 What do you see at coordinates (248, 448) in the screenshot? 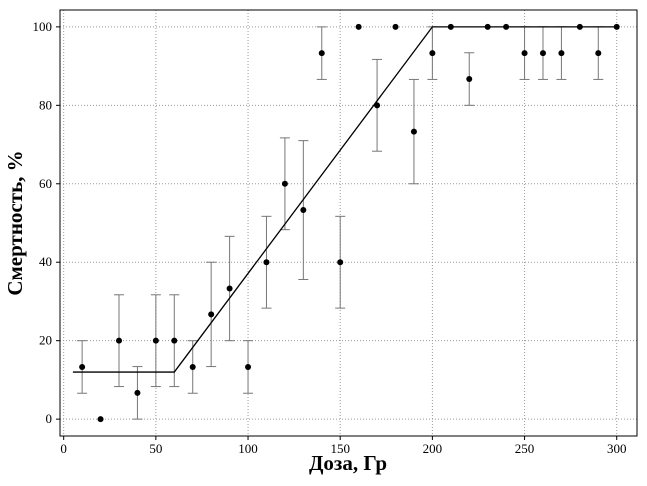
I see `x-tick-label: 100` at bounding box center [248, 448].